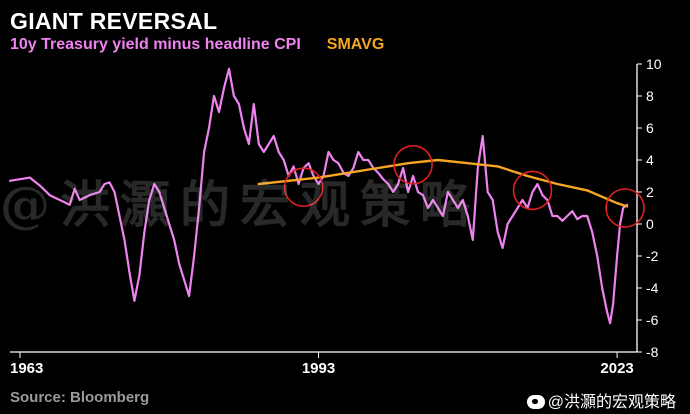  I want to click on y-tick-label: 2, so click(650, 192).